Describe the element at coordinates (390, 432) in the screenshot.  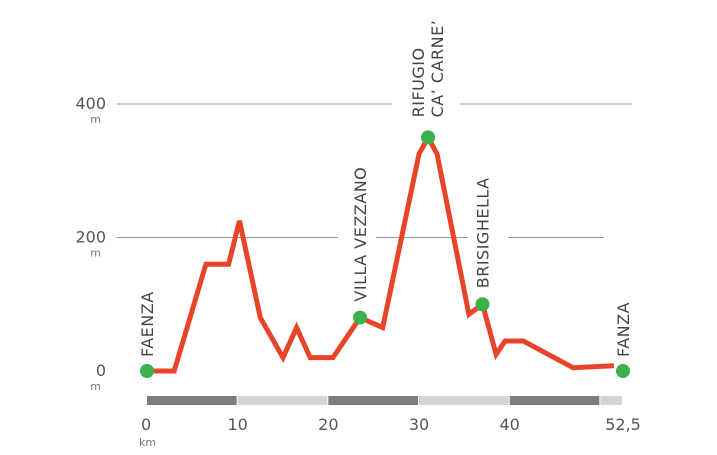
I see `x-axis-ticks: 0 km 10 20 30 40 52,5` at that location.